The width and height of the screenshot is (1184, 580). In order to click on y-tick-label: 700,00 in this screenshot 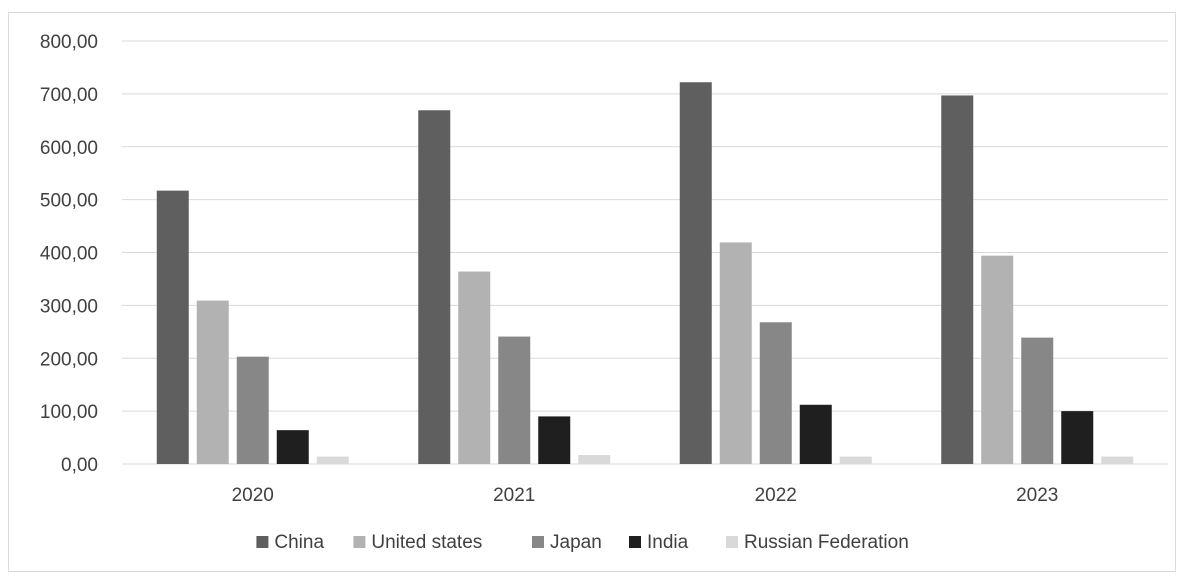, I will do `click(69, 95)`.